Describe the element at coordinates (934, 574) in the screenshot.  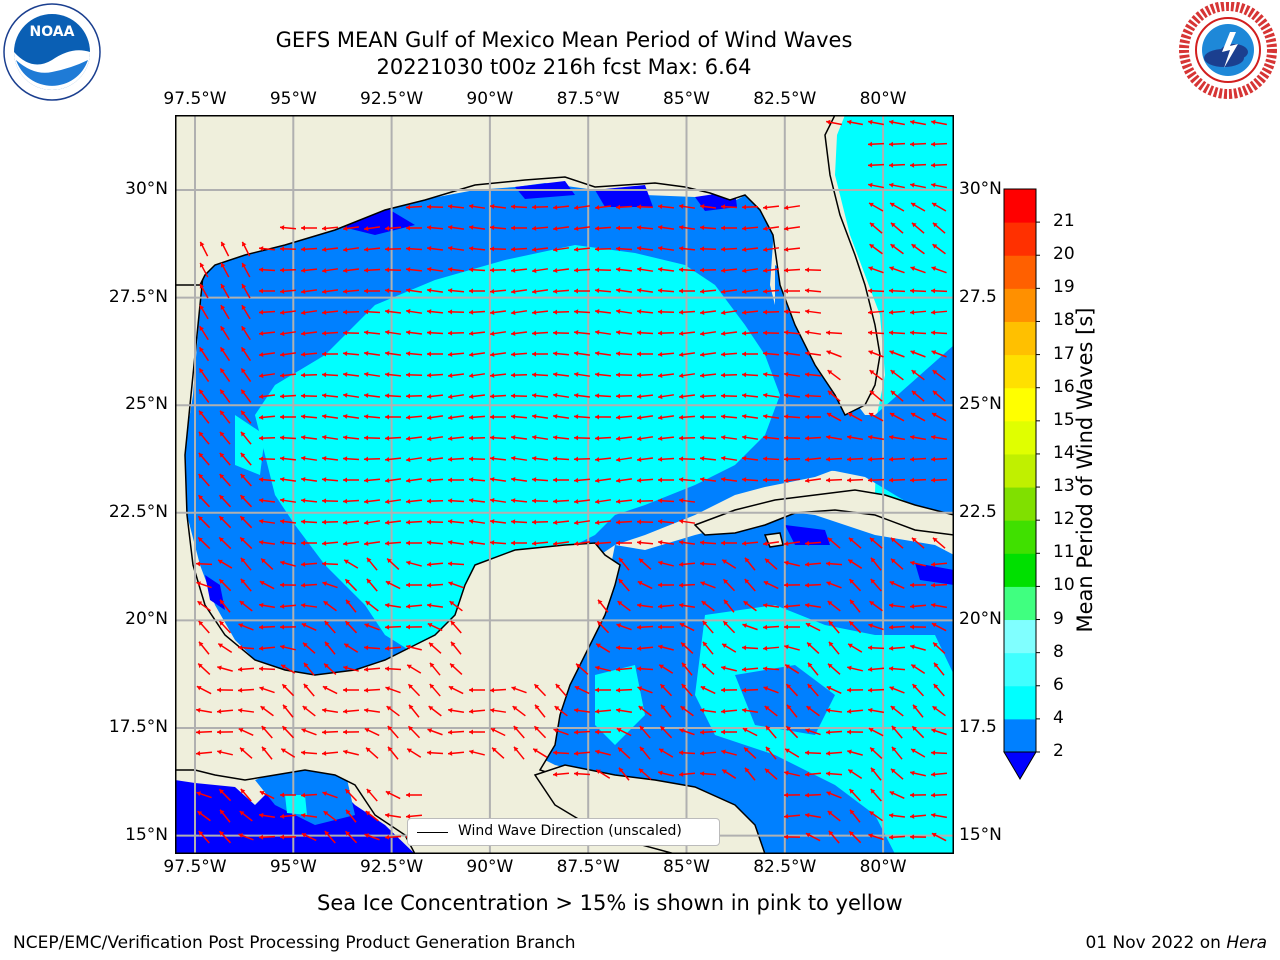
I see `caribbean-deep` at that location.